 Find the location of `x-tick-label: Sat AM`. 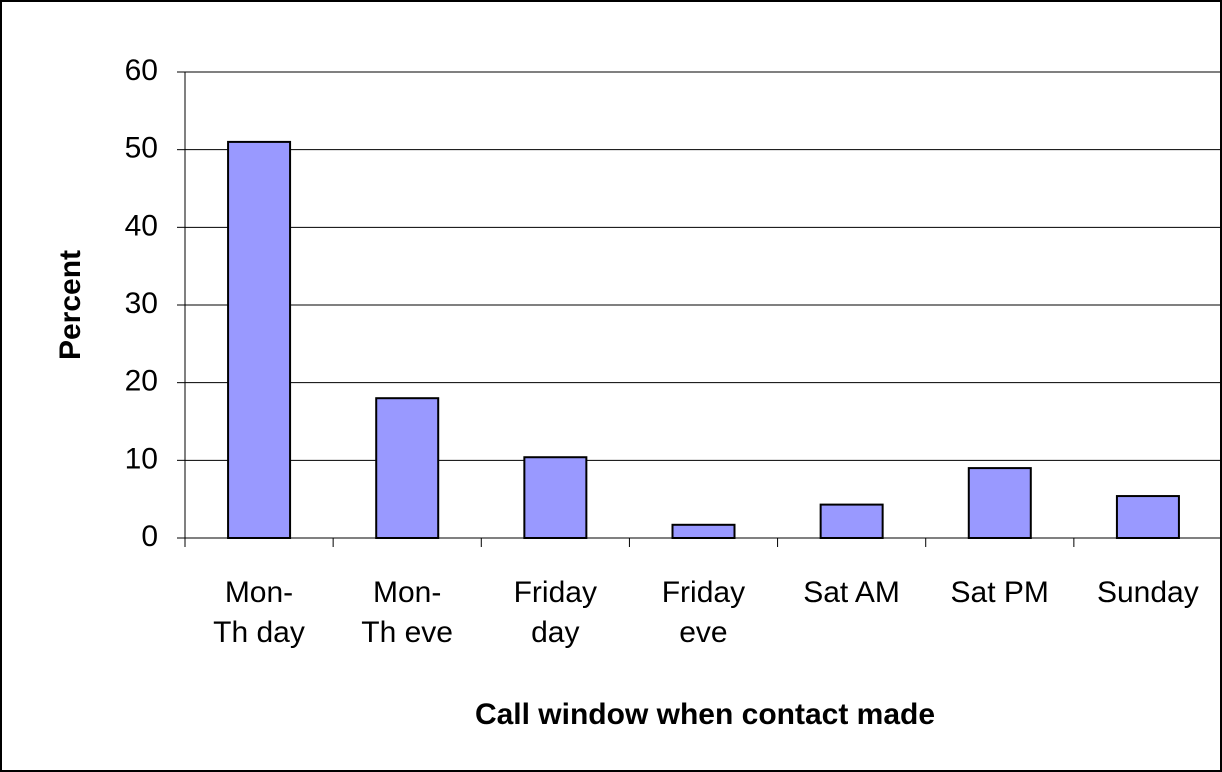

x-tick-label: Sat AM is located at coordinates (851, 592).